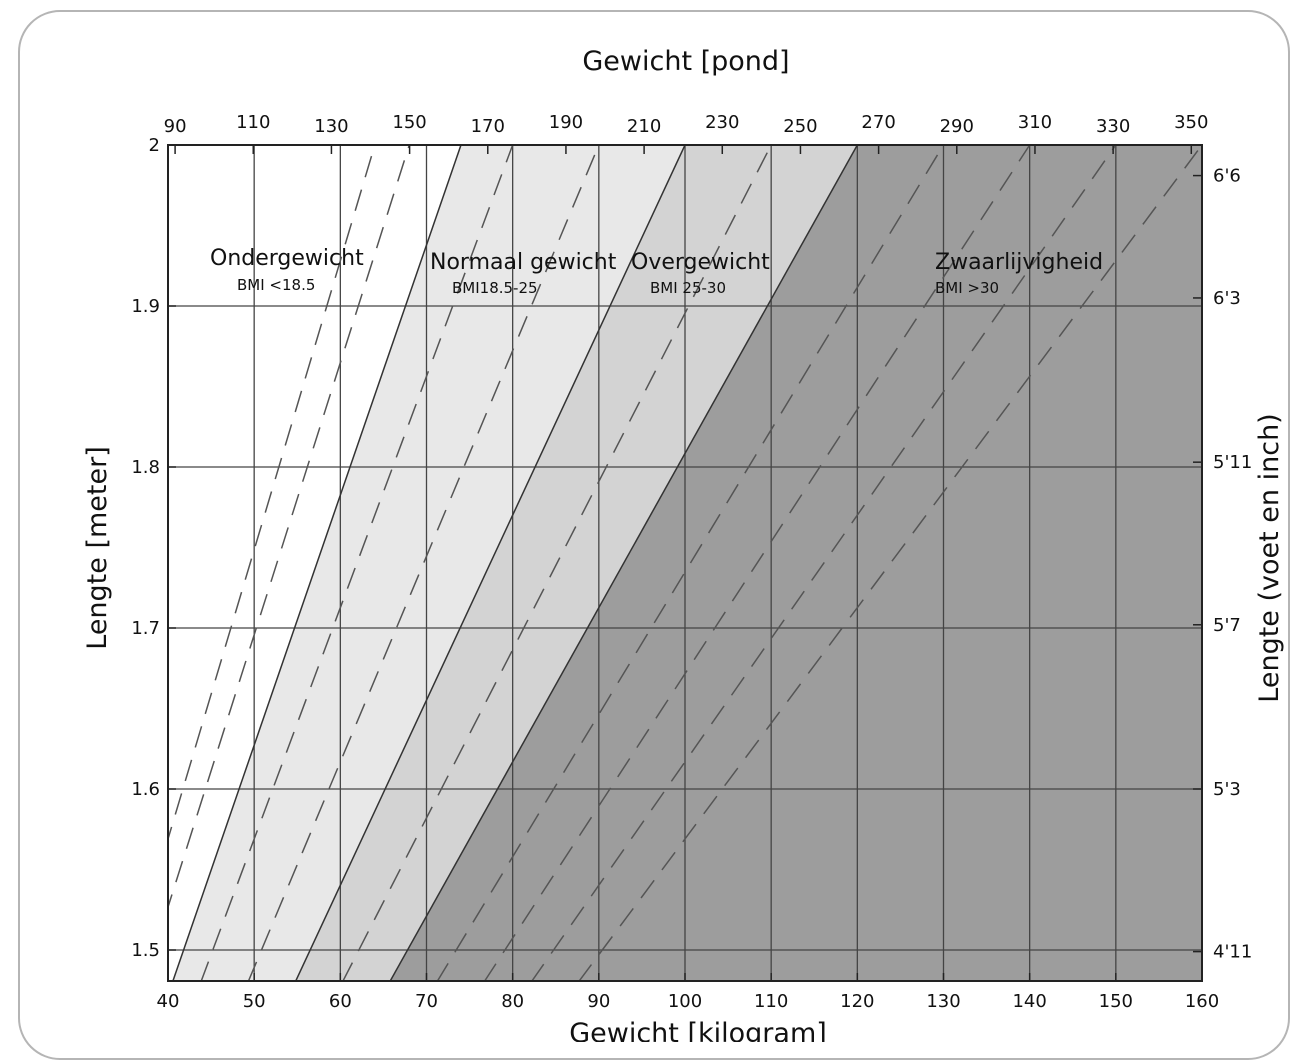 The height and width of the screenshot is (1060, 1304). What do you see at coordinates (1029, 1001) in the screenshot?
I see `x-tick-label: 140` at bounding box center [1029, 1001].